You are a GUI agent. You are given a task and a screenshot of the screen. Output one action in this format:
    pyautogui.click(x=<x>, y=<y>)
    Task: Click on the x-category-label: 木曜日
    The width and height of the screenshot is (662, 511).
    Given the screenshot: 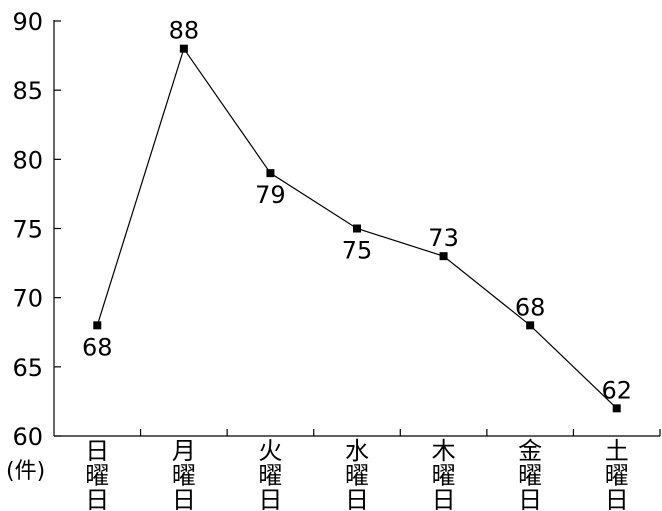 What is the action you would take?
    pyautogui.click(x=444, y=474)
    